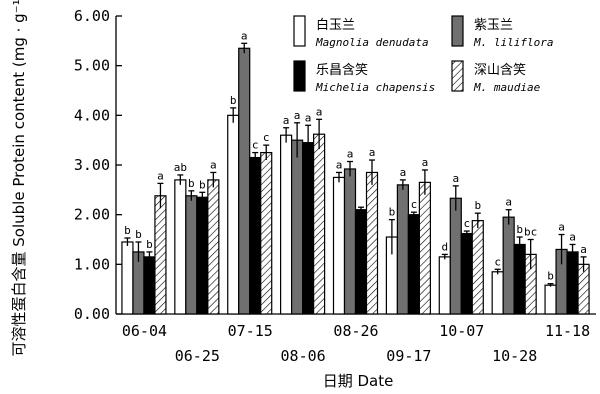 This screenshot has height=394, width=600. What do you see at coordinates (92, 215) in the screenshot?
I see `y-tick-label: 2.00` at bounding box center [92, 215].